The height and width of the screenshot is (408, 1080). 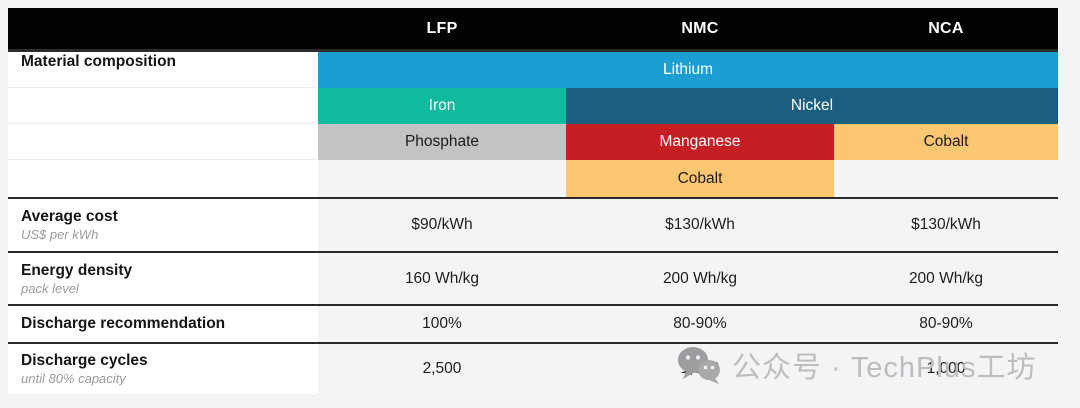 What do you see at coordinates (69, 216) in the screenshot?
I see `spec-row-title: Average cost` at bounding box center [69, 216].